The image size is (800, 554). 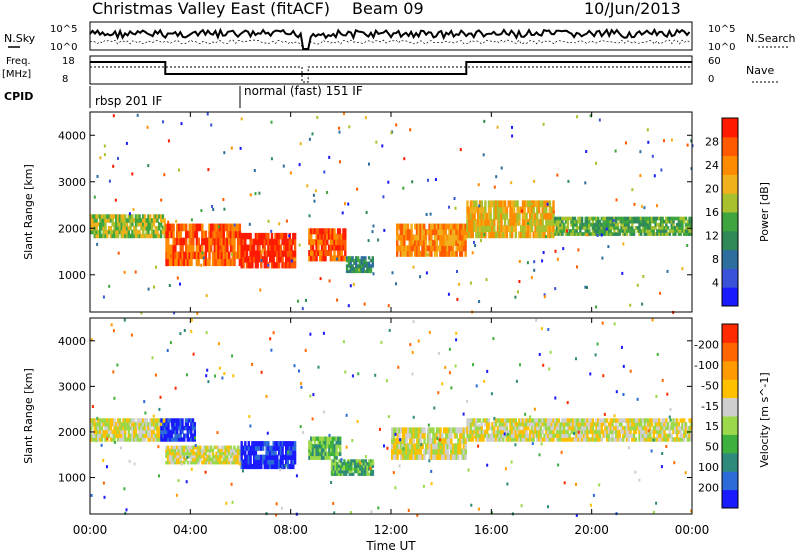 I want to click on nsky-label: N.Sky, so click(x=20, y=38).